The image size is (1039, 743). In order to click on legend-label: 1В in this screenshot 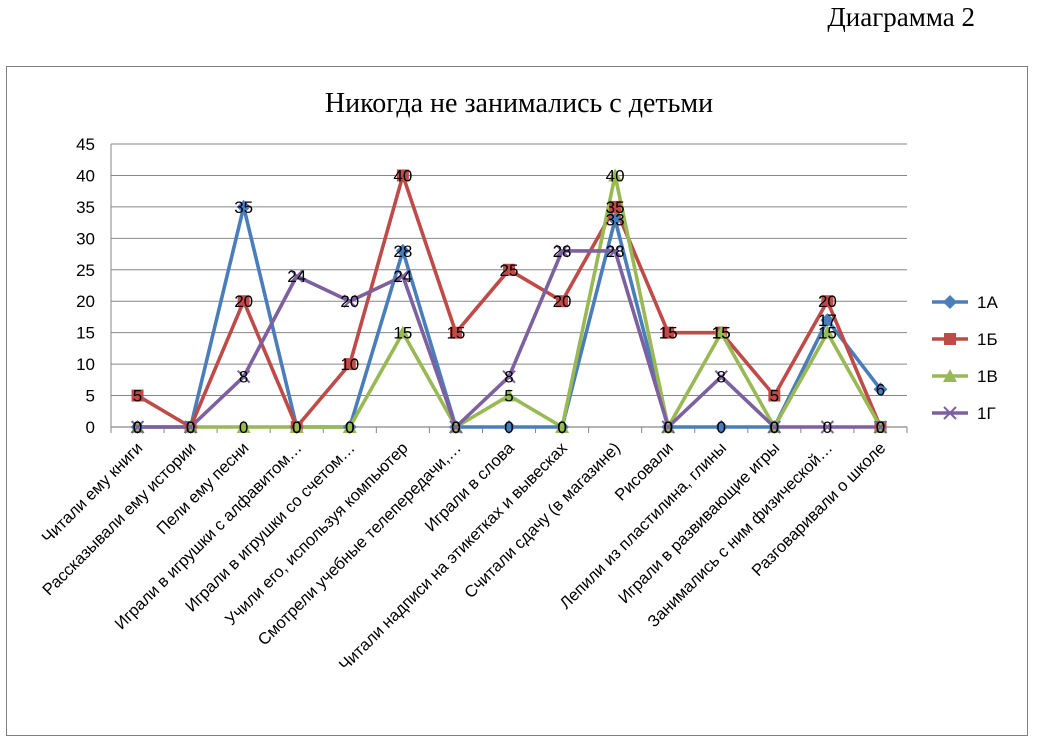, I will do `click(987, 376)`.